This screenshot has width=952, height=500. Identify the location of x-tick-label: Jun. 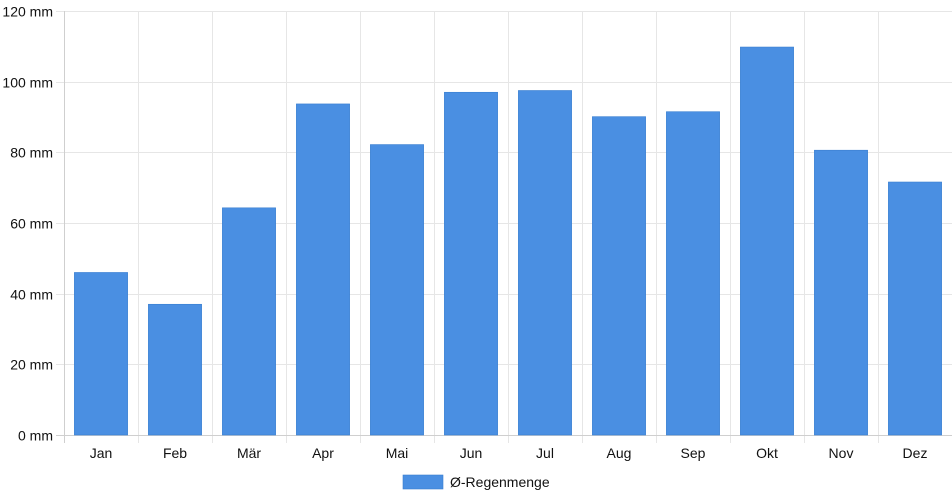
(471, 453).